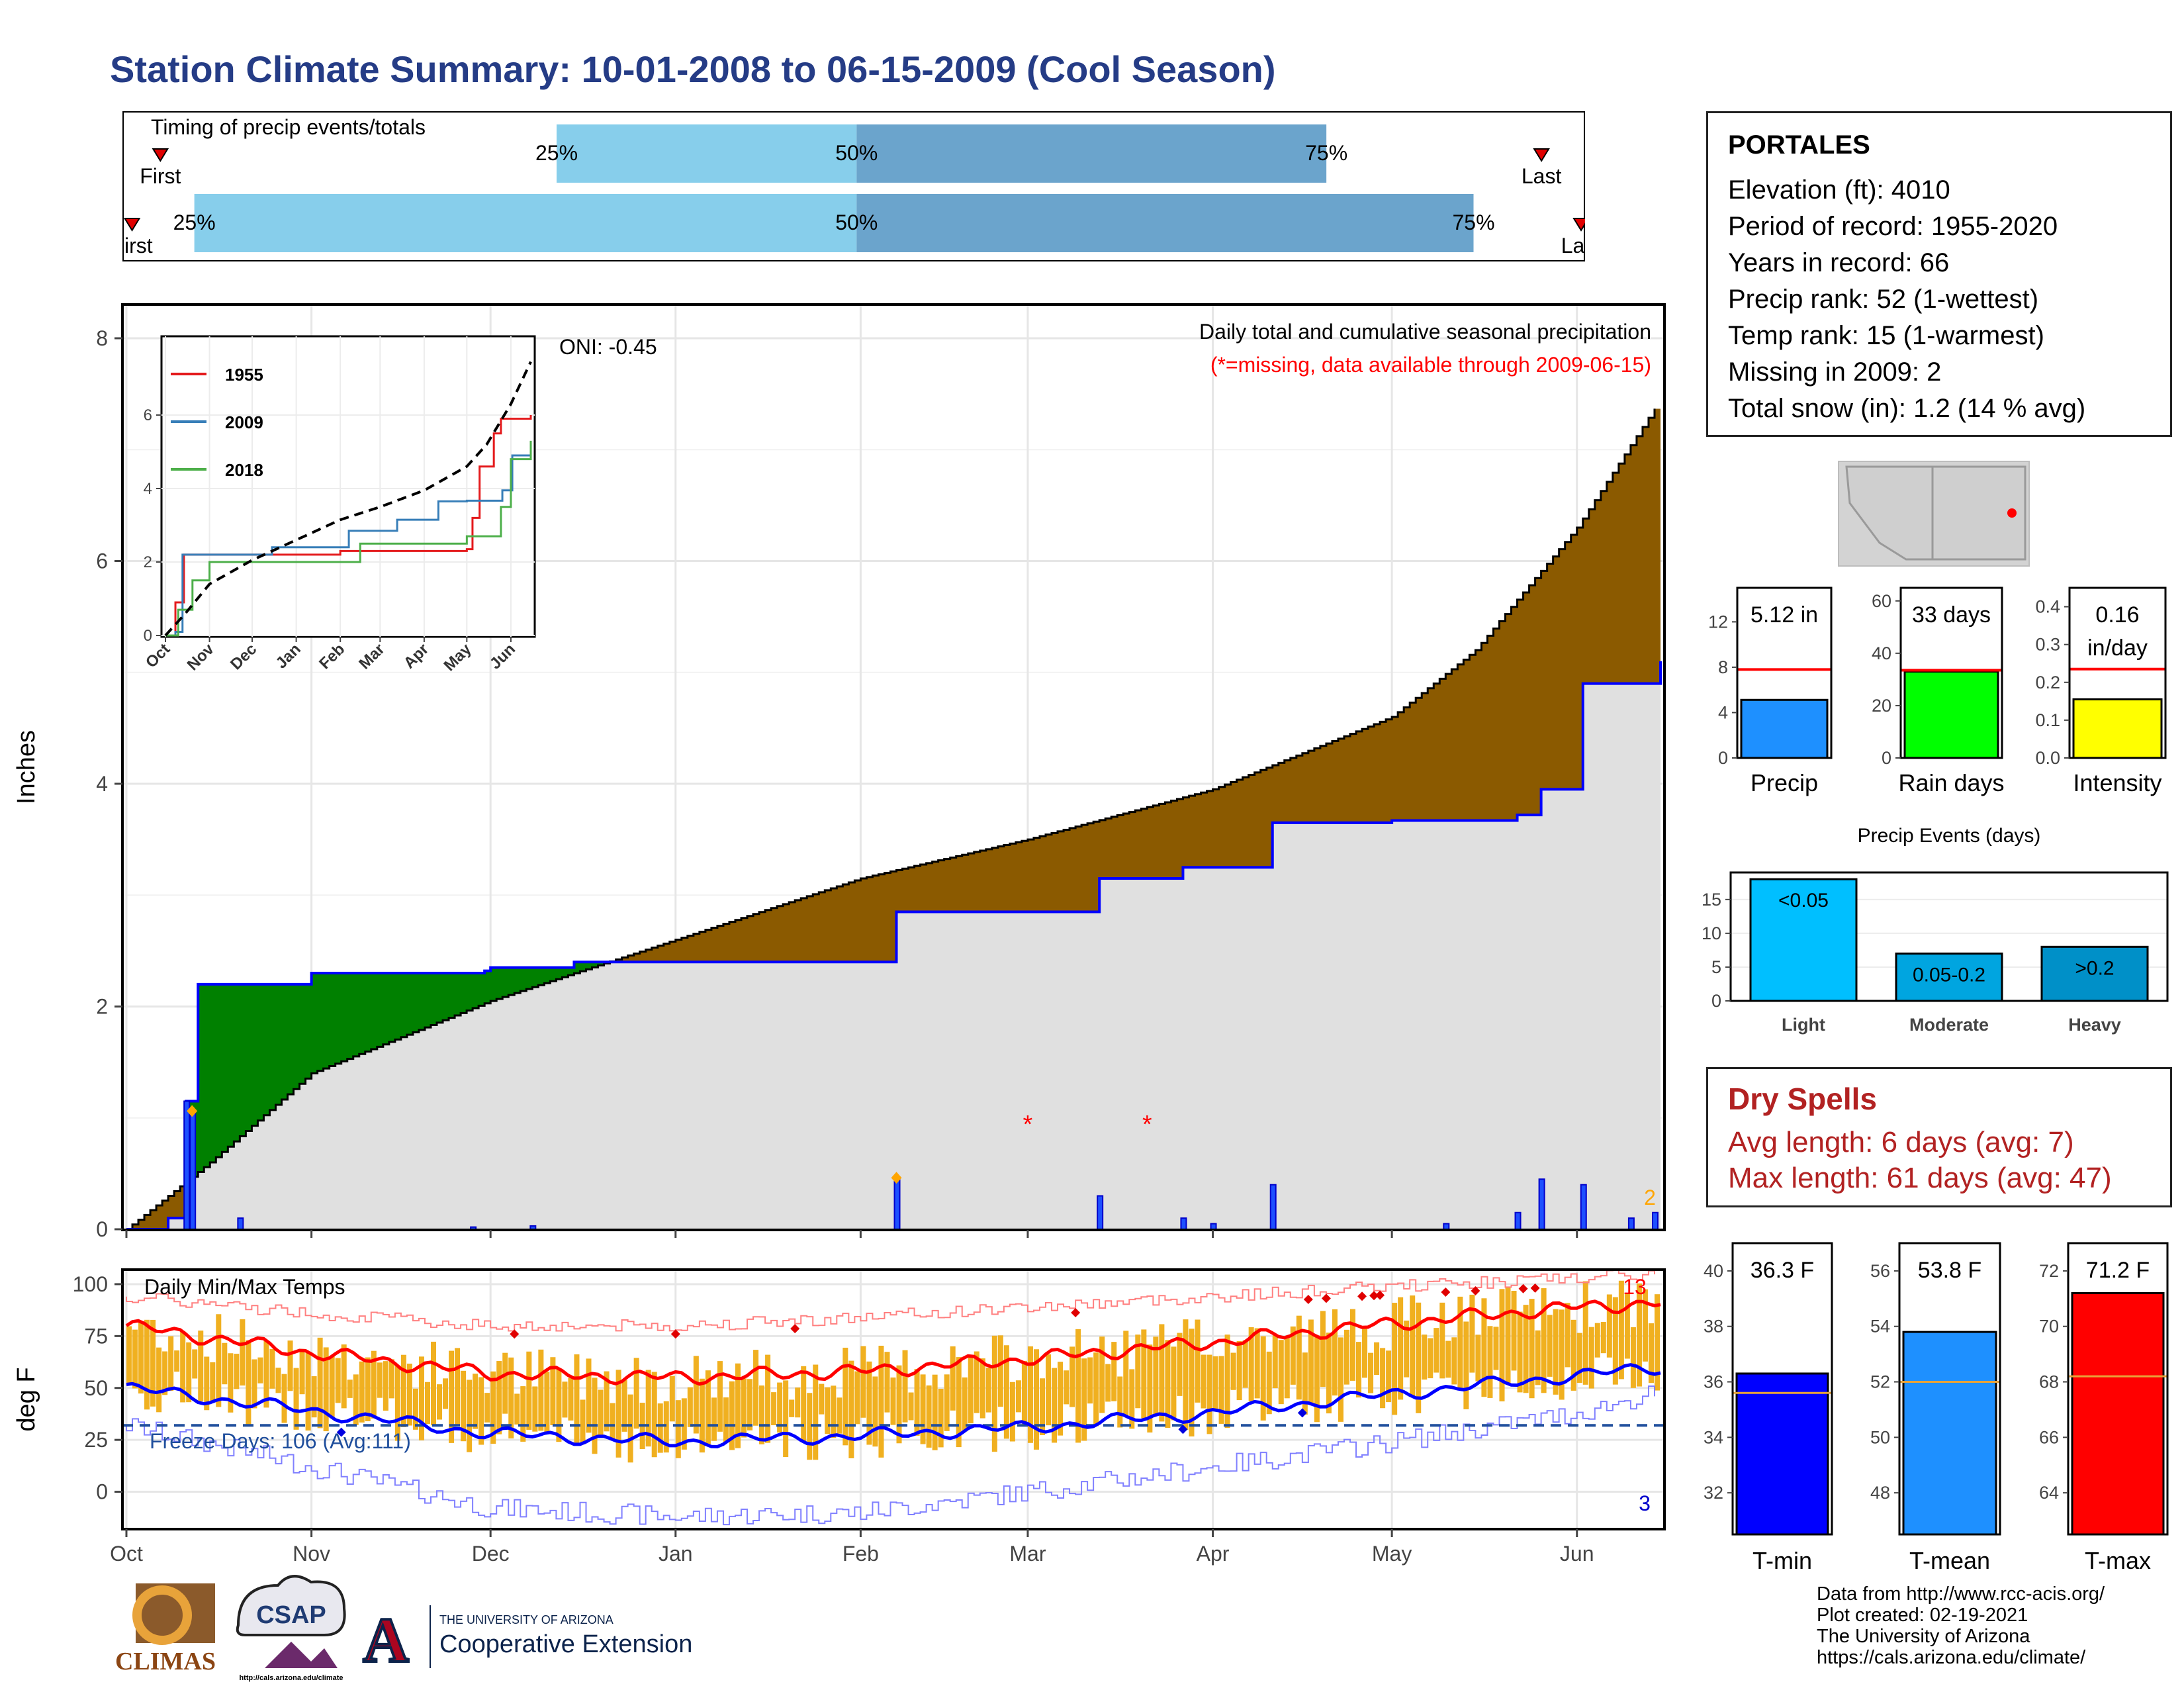  I want to click on inset-y-tick-label: 6, so click(148, 415).